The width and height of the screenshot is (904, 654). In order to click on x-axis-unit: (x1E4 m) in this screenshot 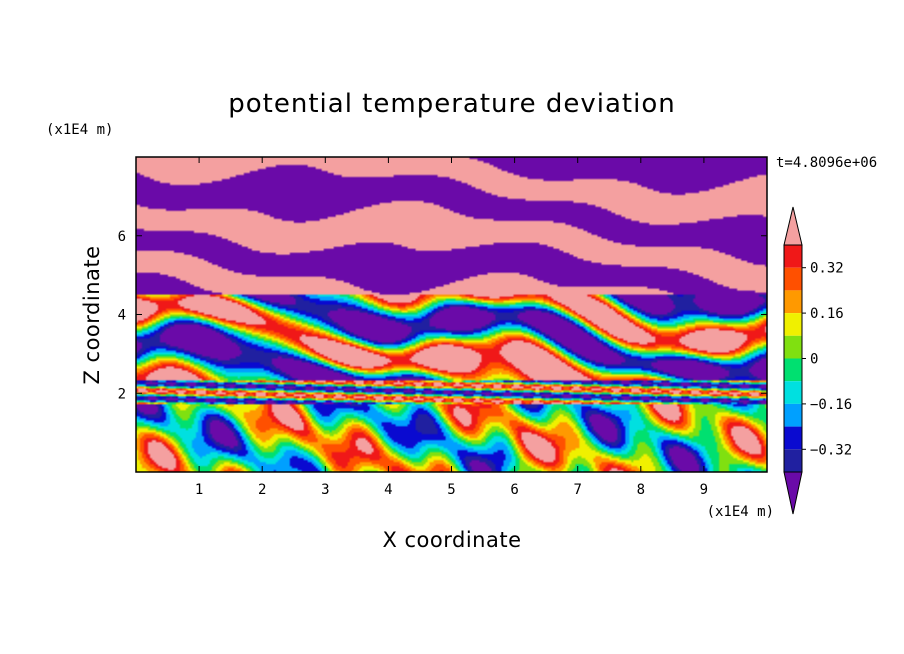, I will do `click(740, 512)`.